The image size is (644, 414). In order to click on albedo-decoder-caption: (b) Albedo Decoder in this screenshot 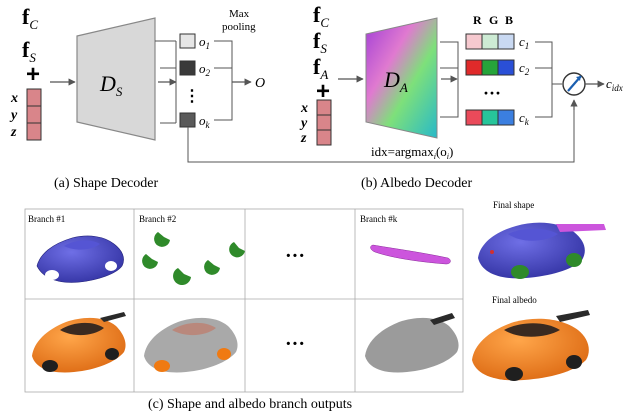, I will do `click(417, 183)`.